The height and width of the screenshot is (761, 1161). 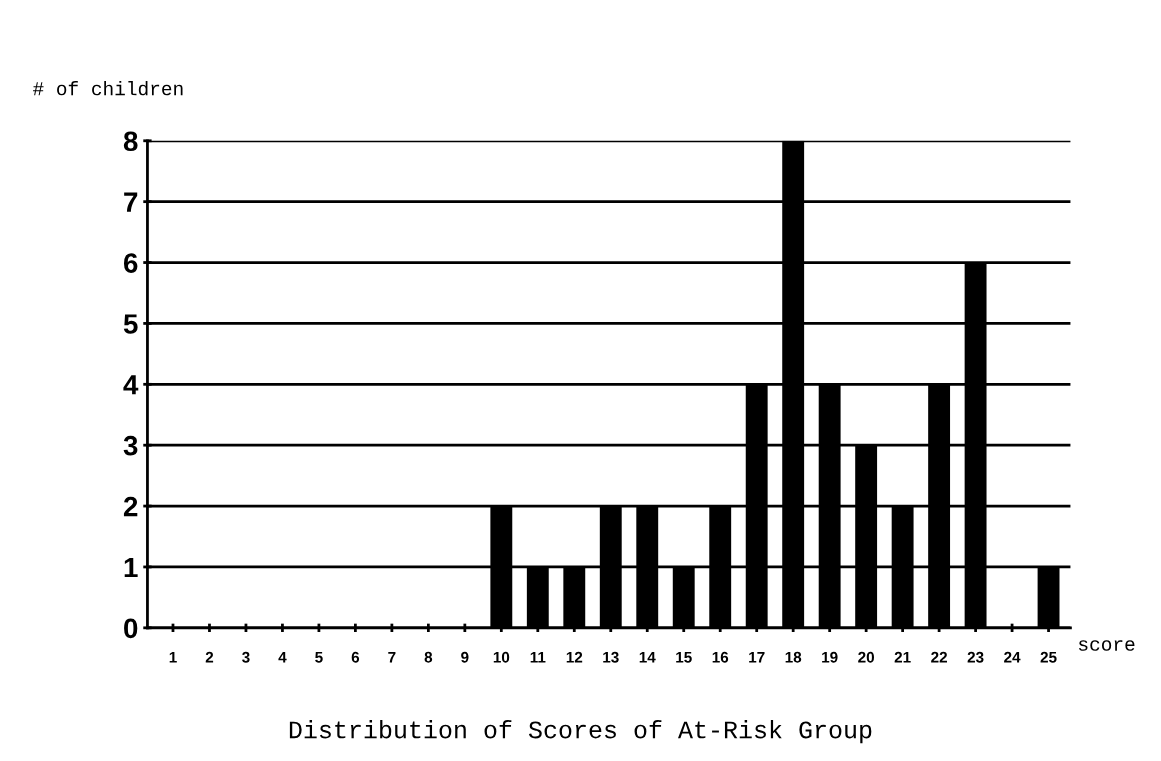 What do you see at coordinates (173, 657) in the screenshot?
I see `x-tick-label: 1` at bounding box center [173, 657].